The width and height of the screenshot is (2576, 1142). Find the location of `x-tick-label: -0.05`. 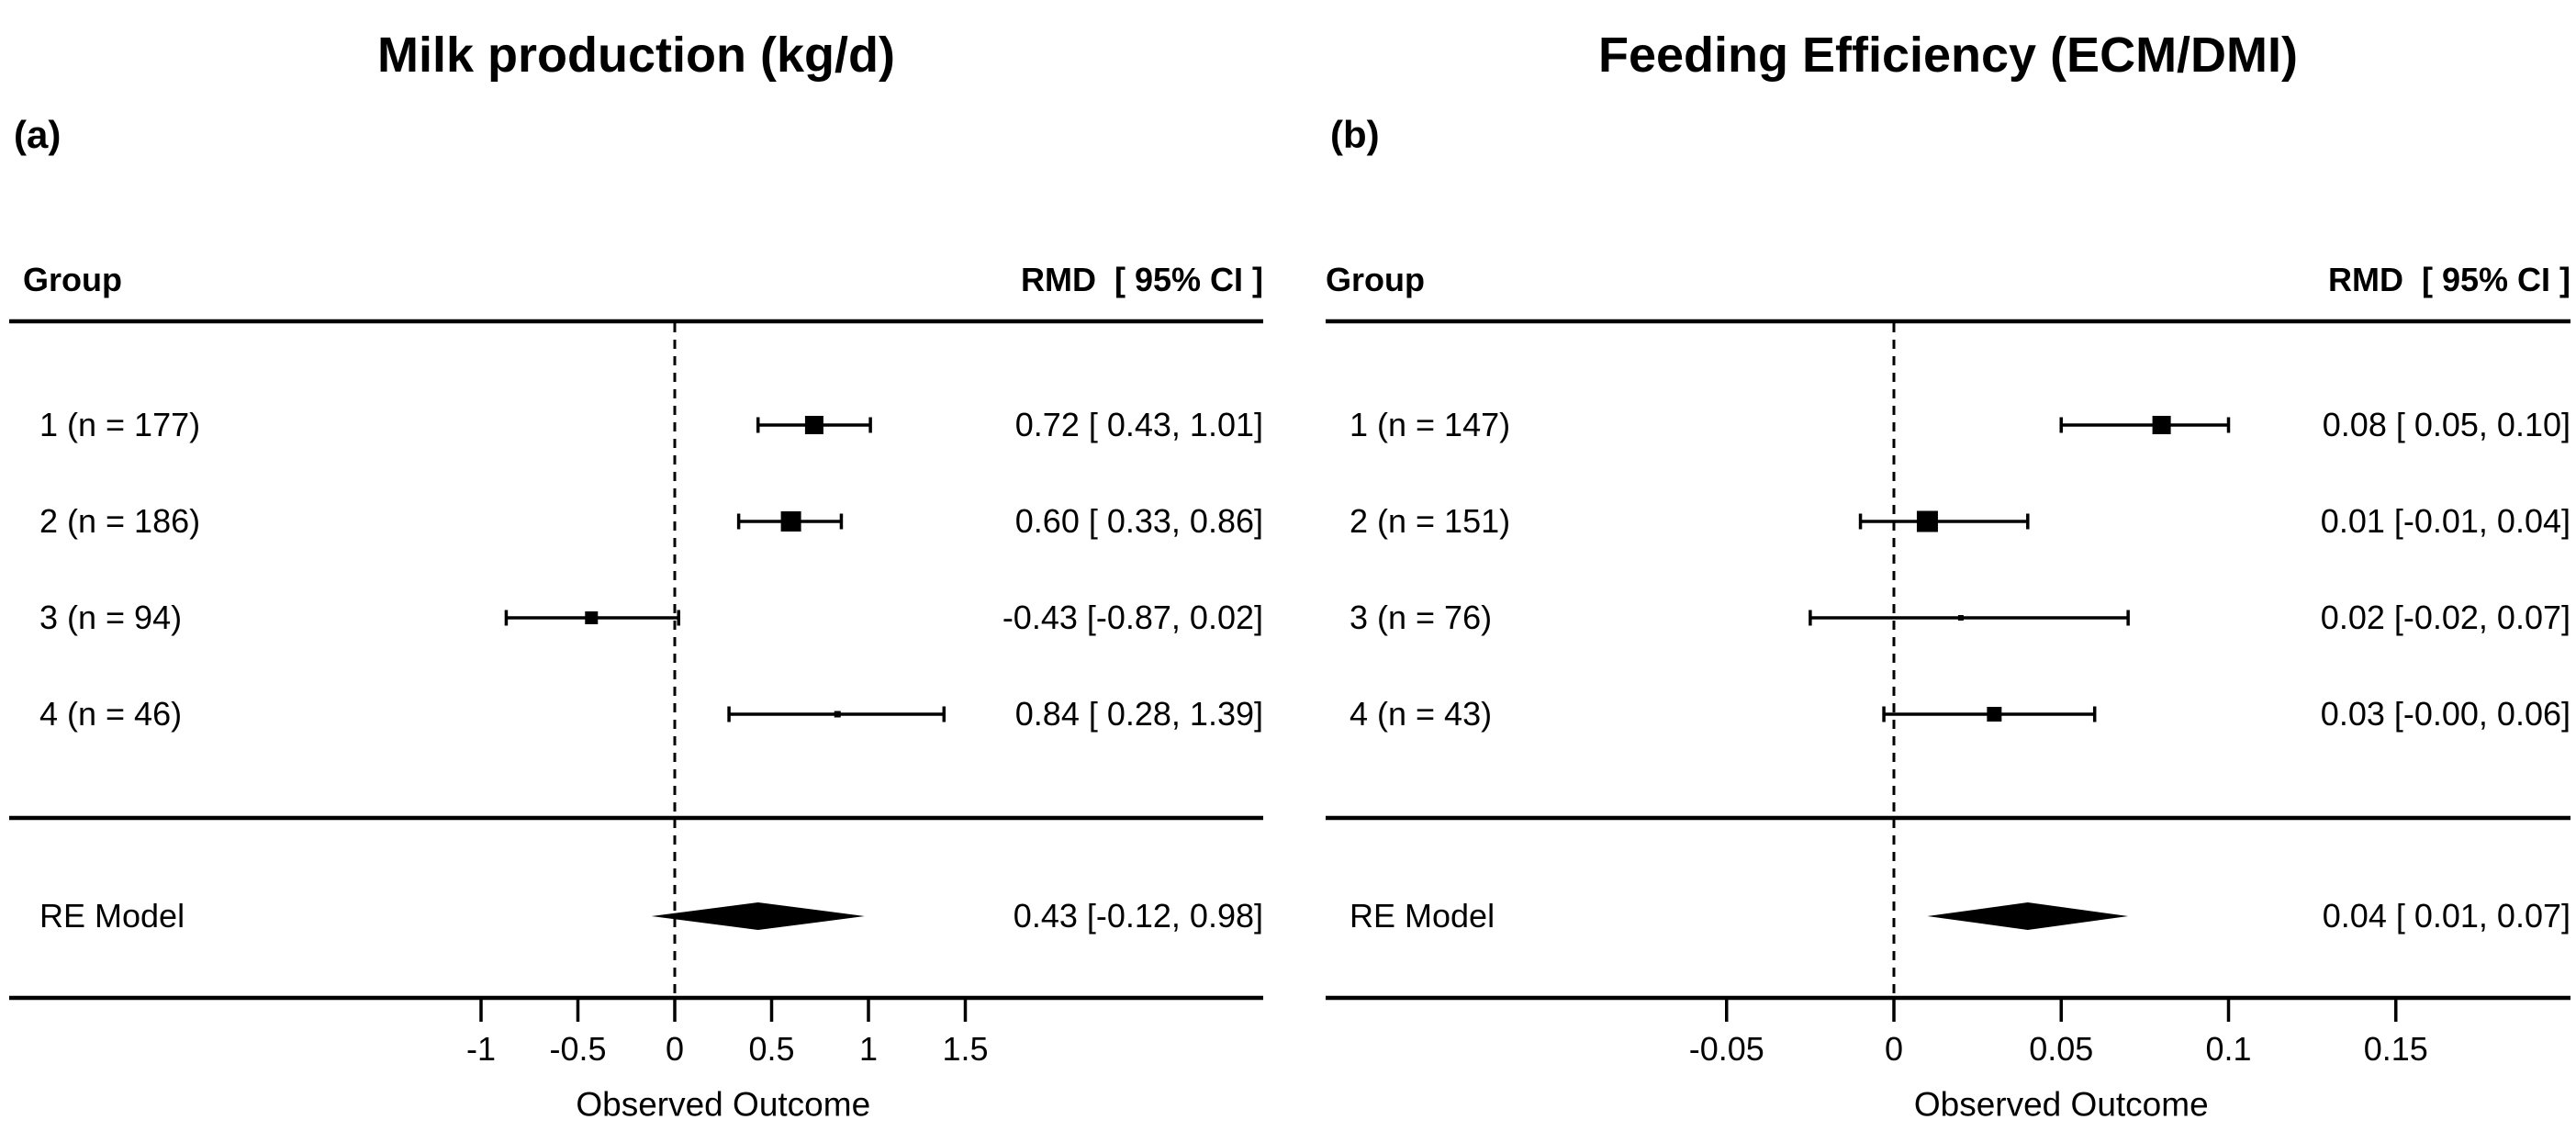

x-tick-label: -0.05 is located at coordinates (1726, 1049).